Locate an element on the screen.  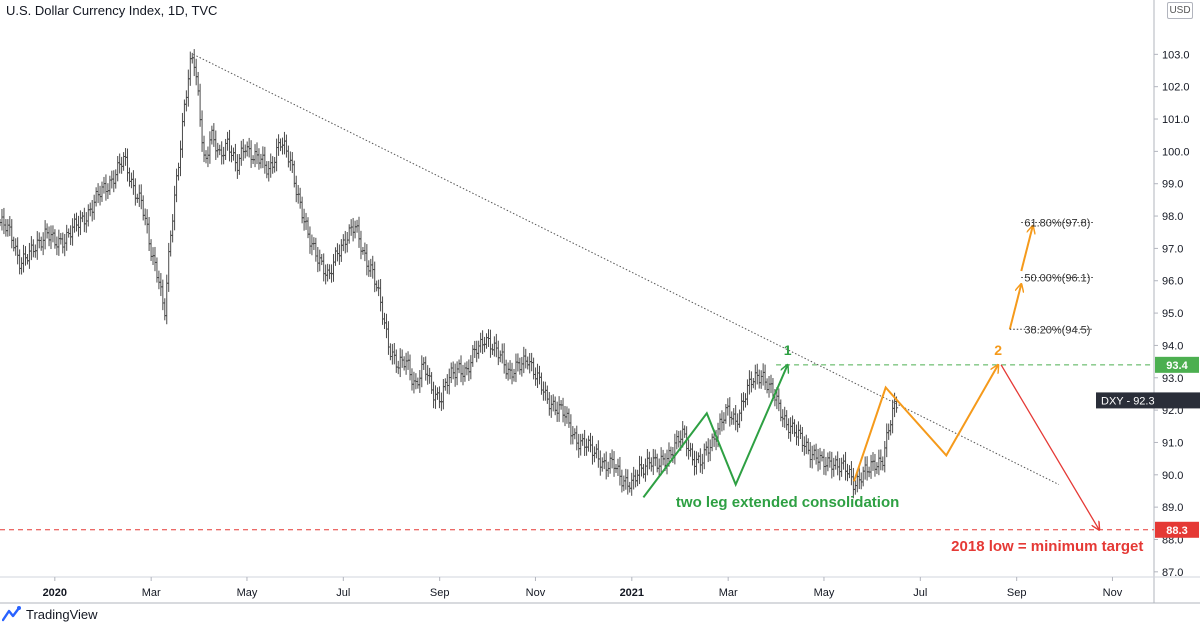
target-label: 2018 low = minimum target is located at coordinates (1047, 546).